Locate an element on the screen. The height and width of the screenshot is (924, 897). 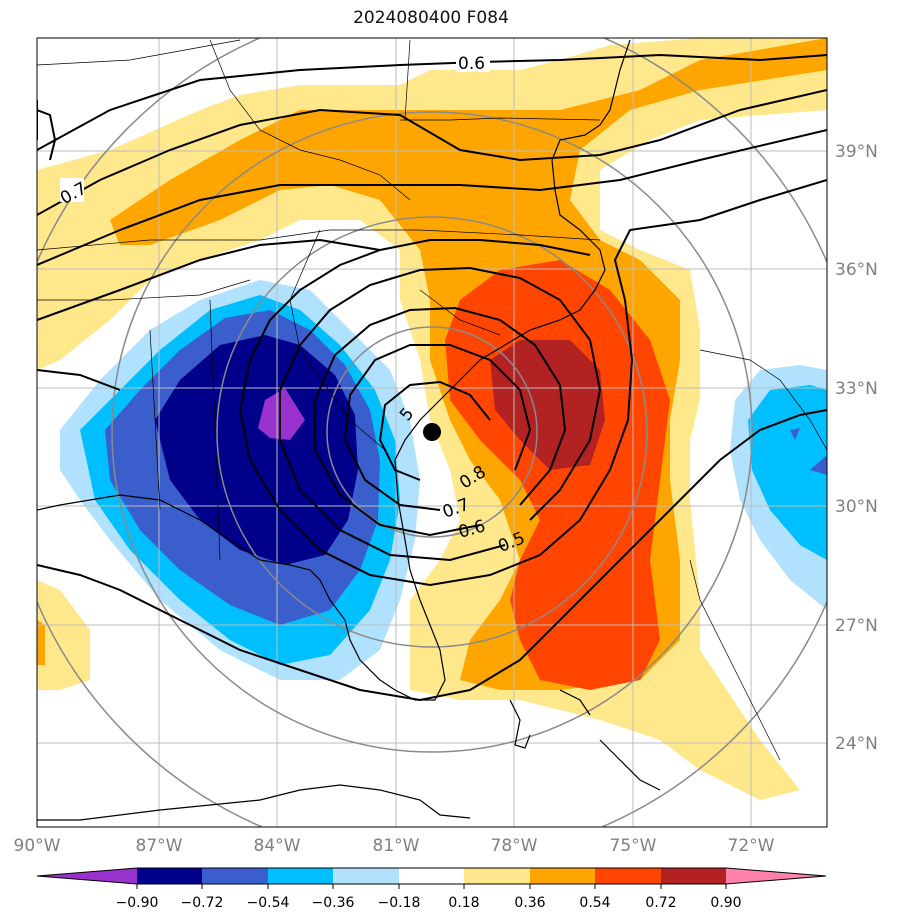
lon-label: 75°W is located at coordinates (633, 846).